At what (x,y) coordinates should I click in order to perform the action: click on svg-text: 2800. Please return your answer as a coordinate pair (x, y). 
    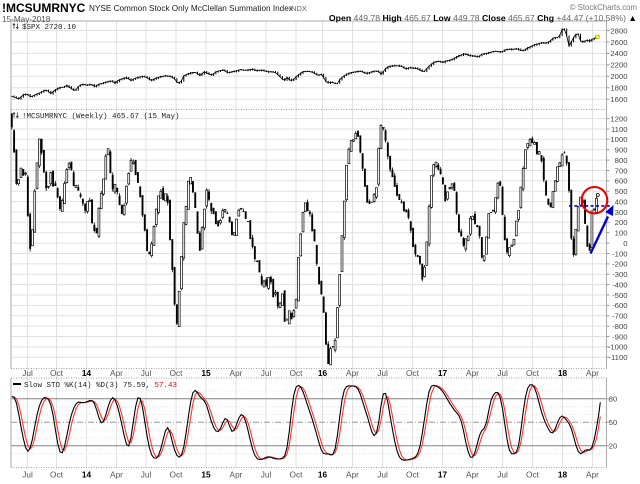
    Looking at the image, I should click on (618, 30).